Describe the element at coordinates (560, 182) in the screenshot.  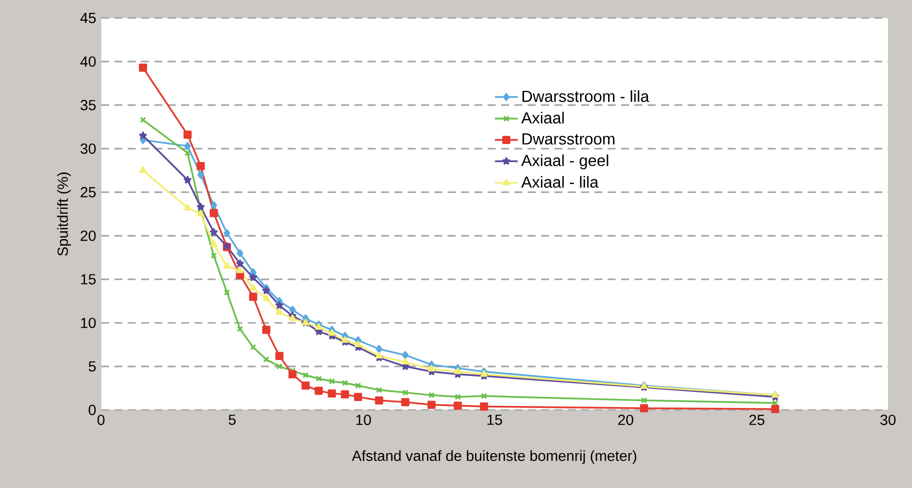
I see `legend-label: Axiaal - lila` at that location.